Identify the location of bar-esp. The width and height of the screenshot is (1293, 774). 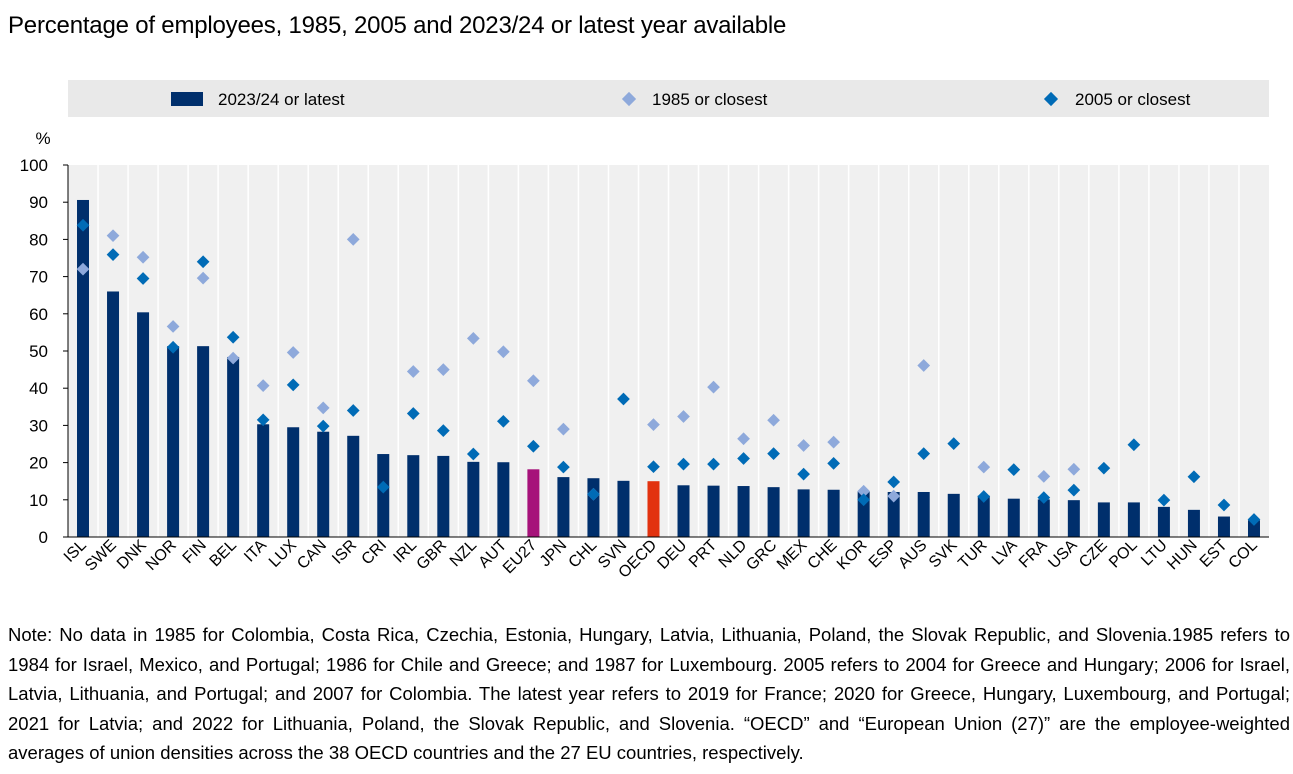
(893, 514).